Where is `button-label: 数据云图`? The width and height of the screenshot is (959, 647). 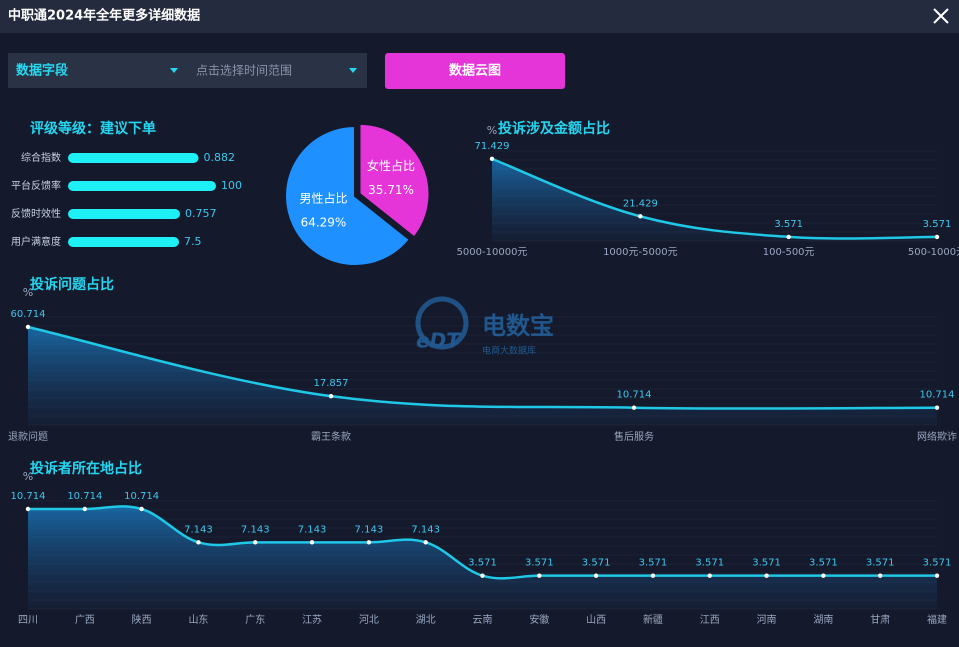
button-label: 数据云图 is located at coordinates (475, 71).